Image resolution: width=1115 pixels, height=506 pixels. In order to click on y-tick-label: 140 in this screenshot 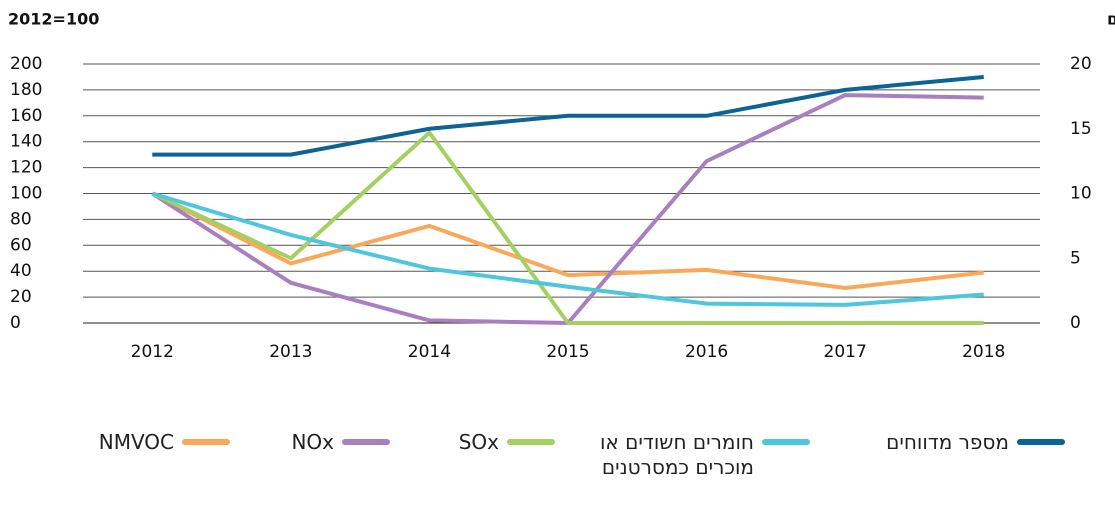, I will do `click(26, 142)`.